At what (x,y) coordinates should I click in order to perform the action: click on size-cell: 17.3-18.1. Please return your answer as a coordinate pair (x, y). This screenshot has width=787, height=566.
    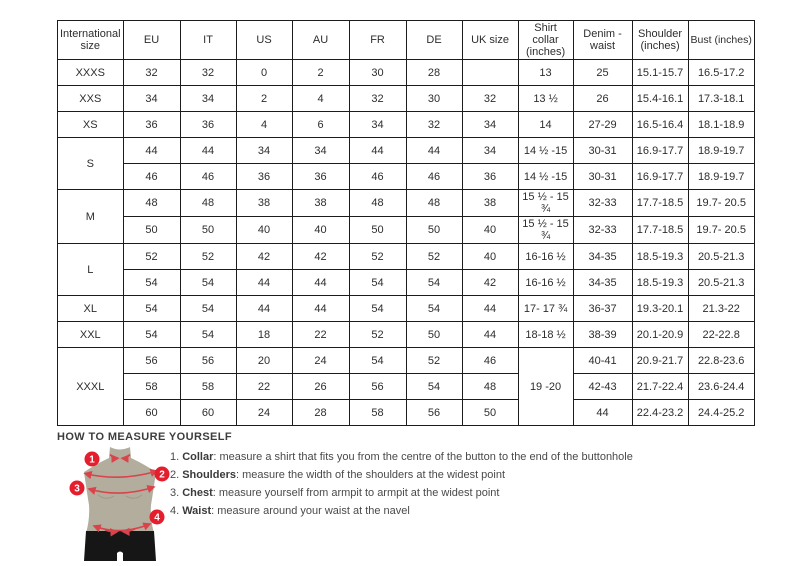
    Looking at the image, I should click on (721, 98).